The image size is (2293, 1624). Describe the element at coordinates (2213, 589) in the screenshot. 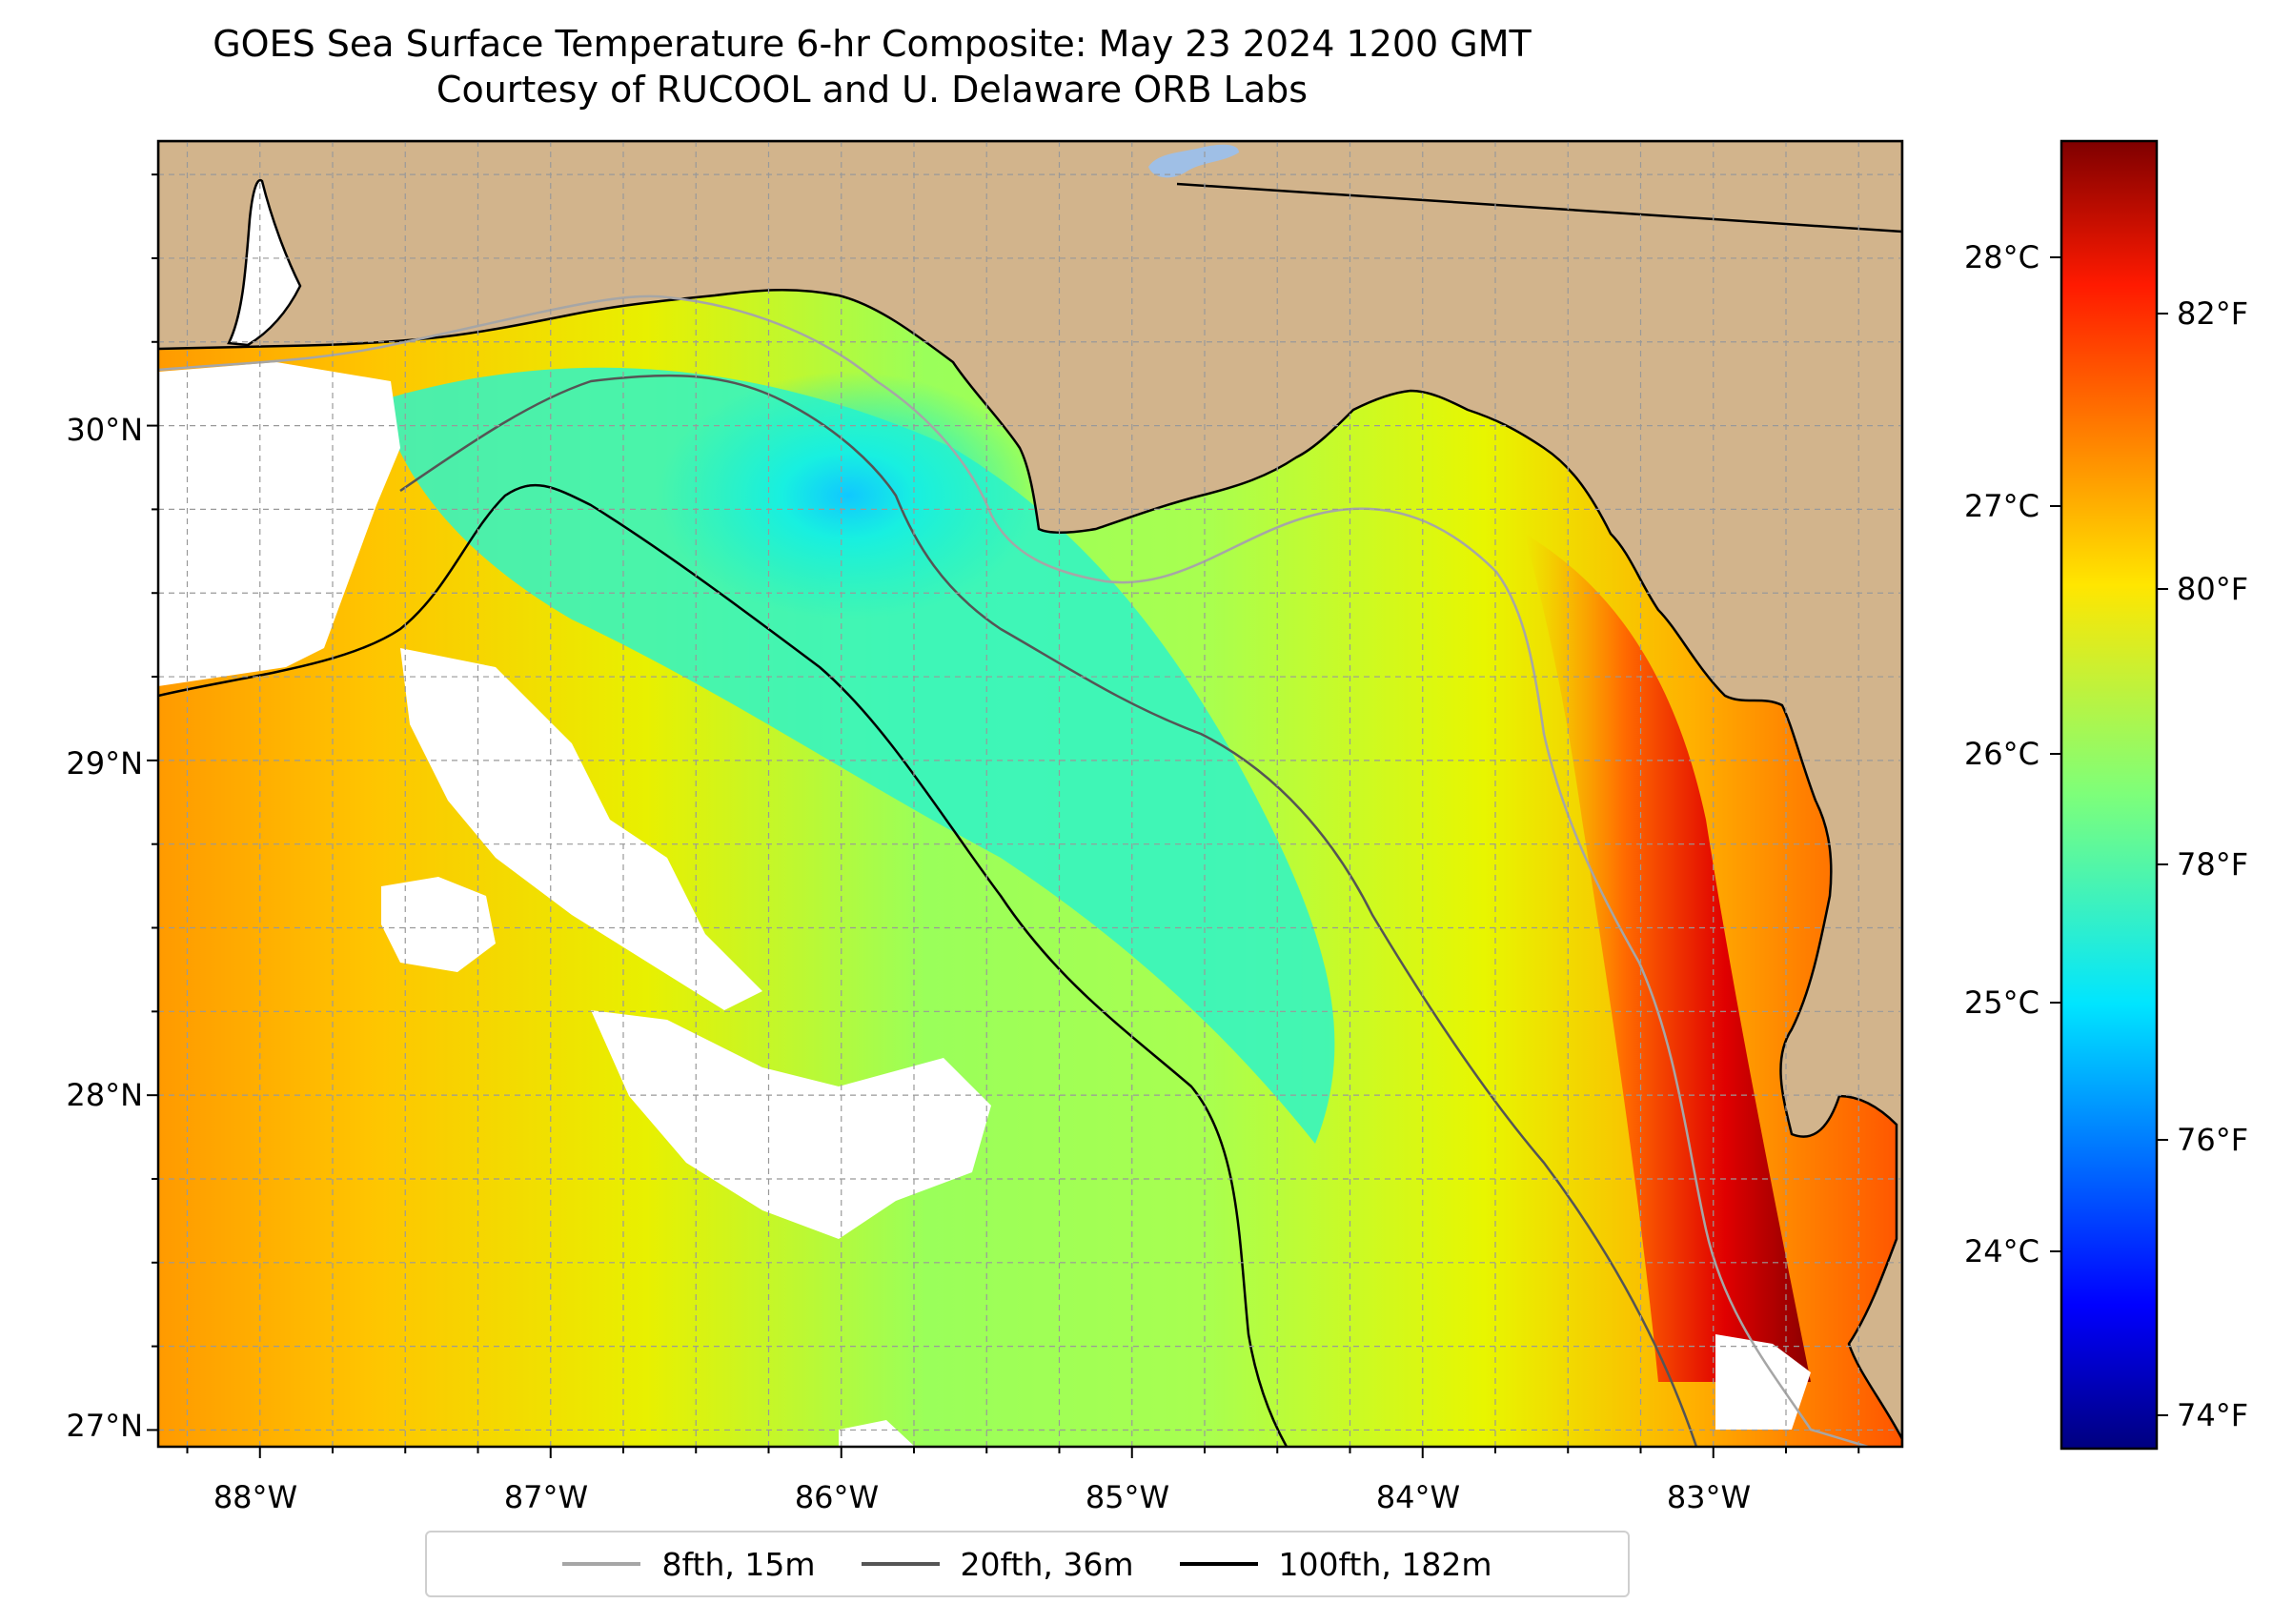

I see `fahrenheit-tick-label: 80°F` at that location.